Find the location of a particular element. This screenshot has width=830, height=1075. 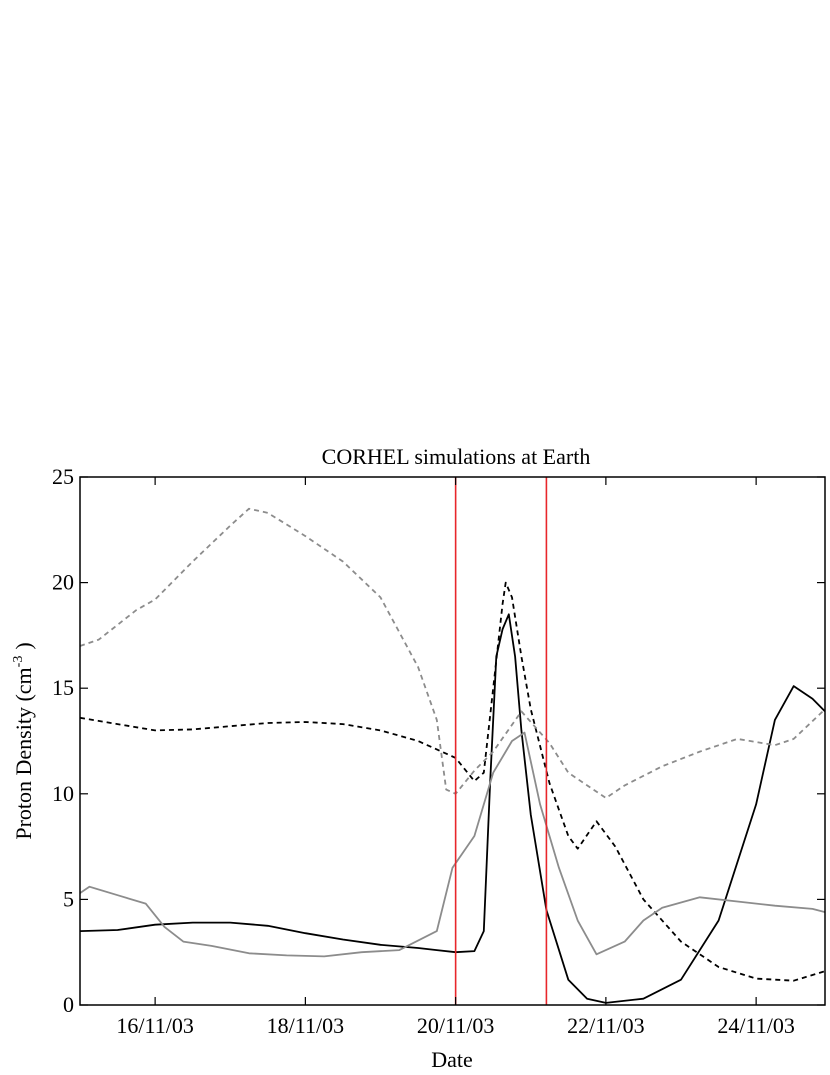

marker-lines is located at coordinates (501, 741).